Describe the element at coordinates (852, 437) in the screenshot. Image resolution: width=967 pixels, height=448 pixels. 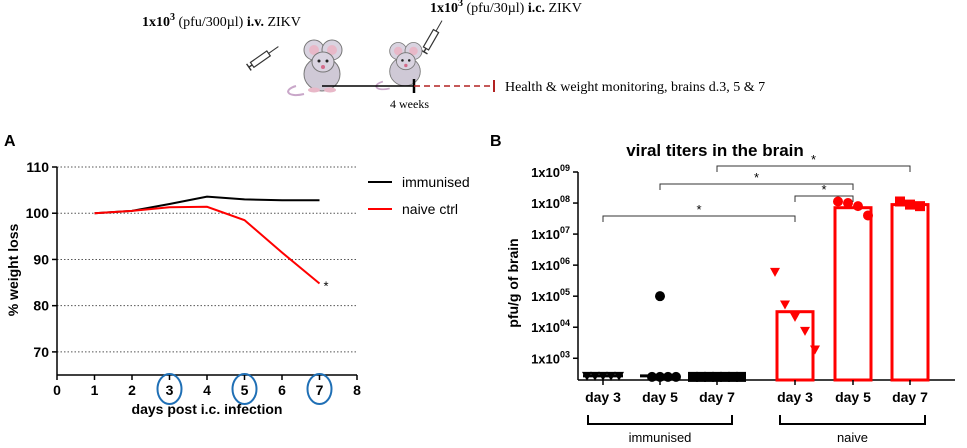
I see `group-label: naive` at that location.